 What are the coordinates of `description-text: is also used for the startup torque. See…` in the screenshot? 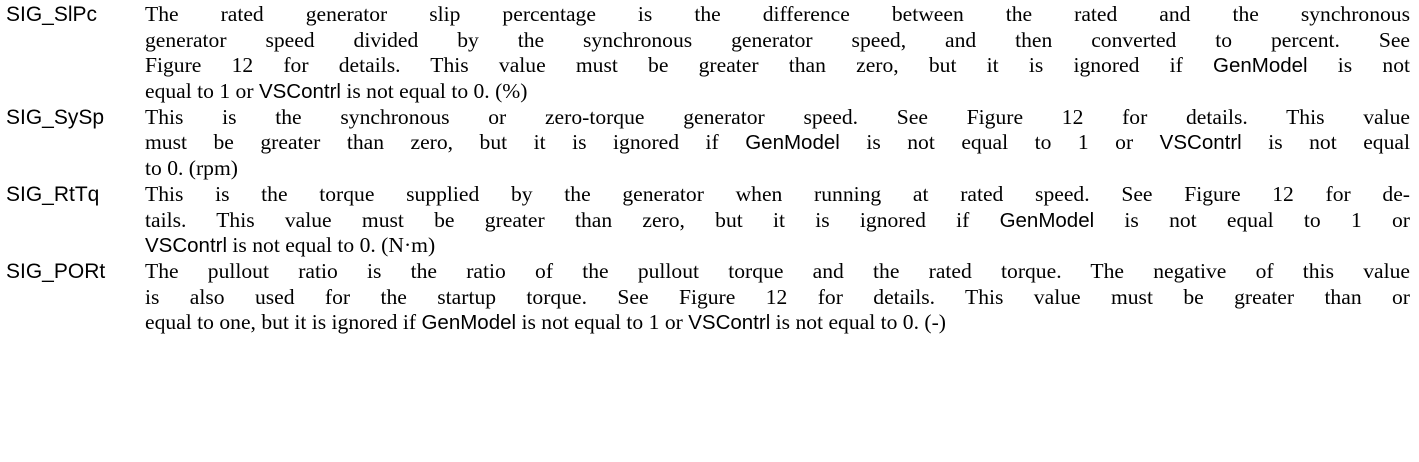 It's located at (777, 296).